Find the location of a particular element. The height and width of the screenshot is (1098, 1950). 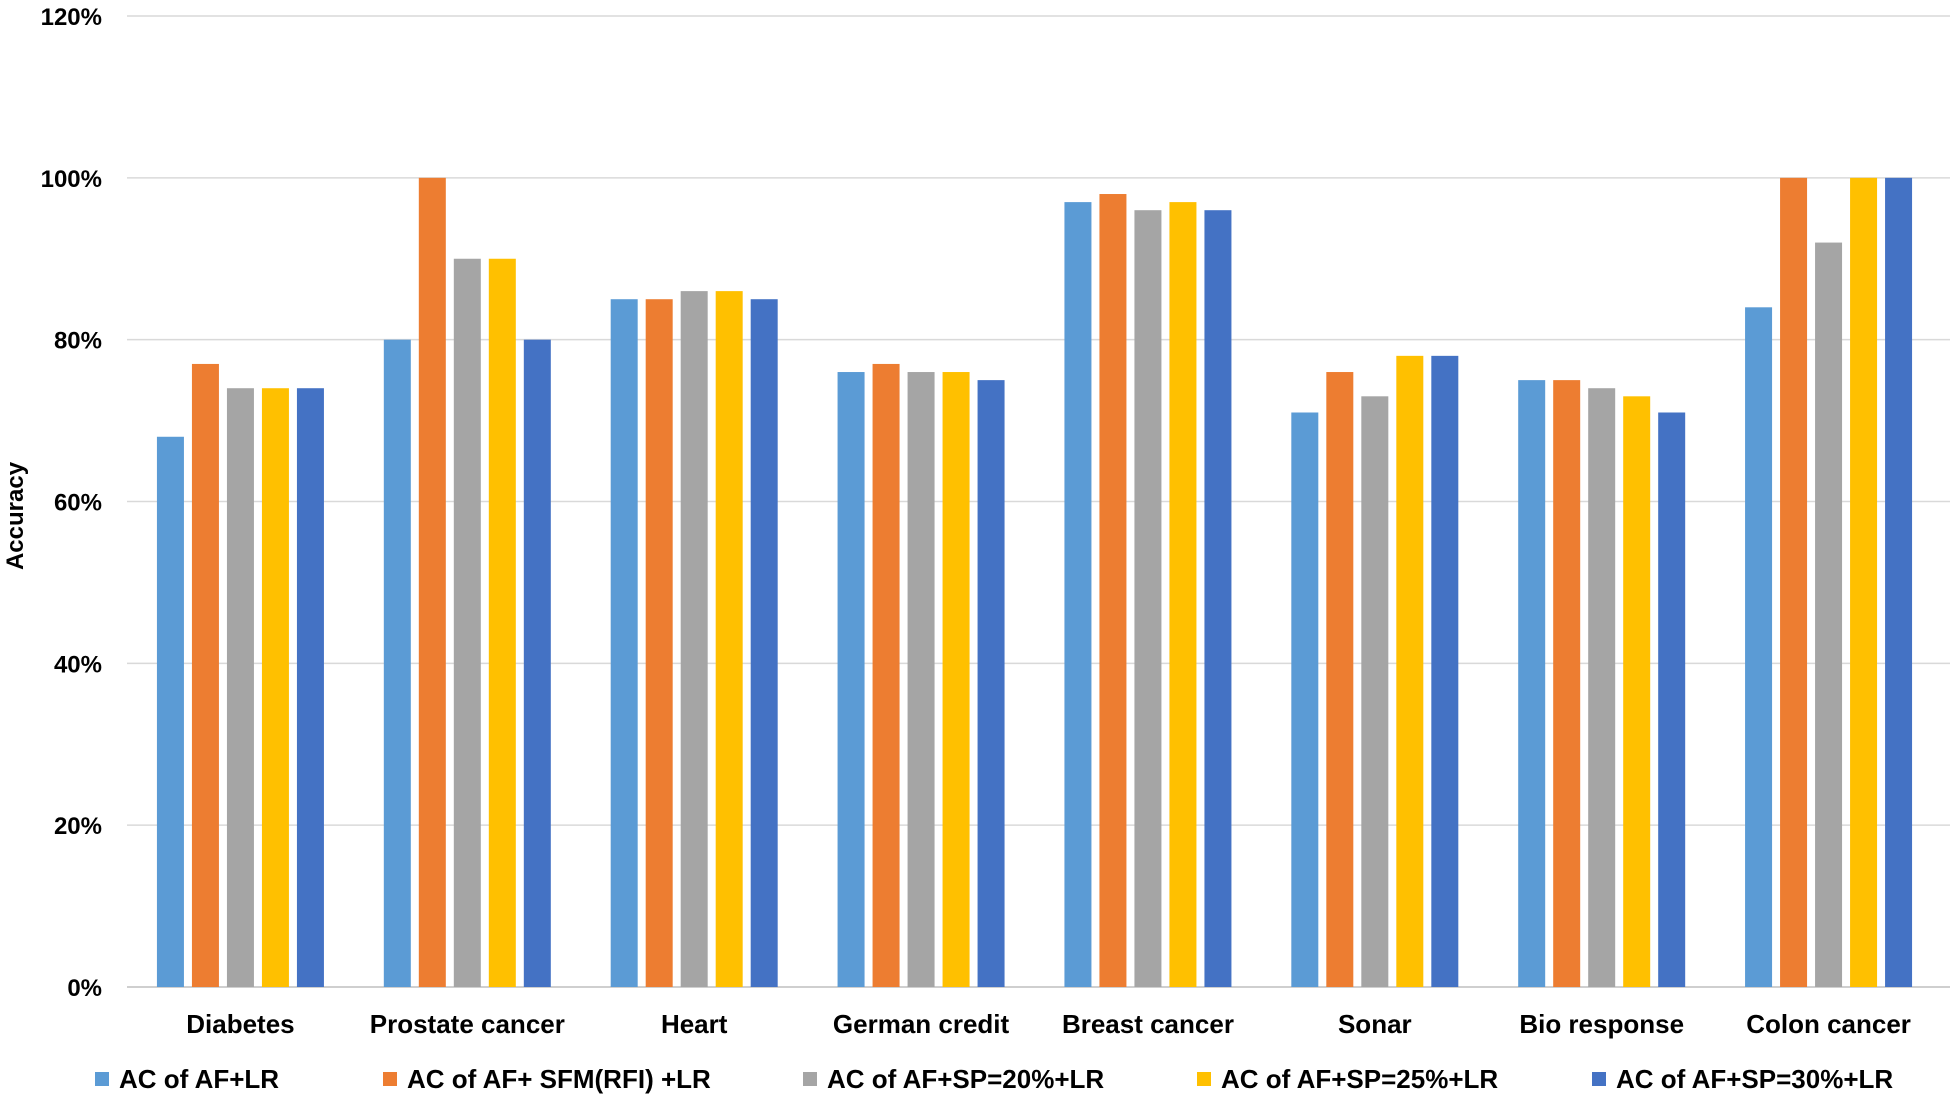

x-category-label: Prostate cancer is located at coordinates (467, 1024).